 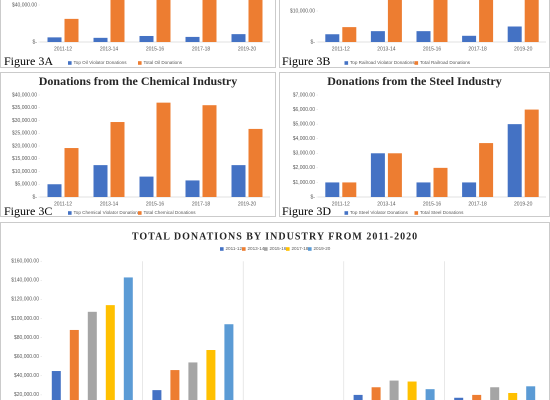 What do you see at coordinates (304, 139) in the screenshot?
I see `y-tick-label: $4,000.00` at bounding box center [304, 139].